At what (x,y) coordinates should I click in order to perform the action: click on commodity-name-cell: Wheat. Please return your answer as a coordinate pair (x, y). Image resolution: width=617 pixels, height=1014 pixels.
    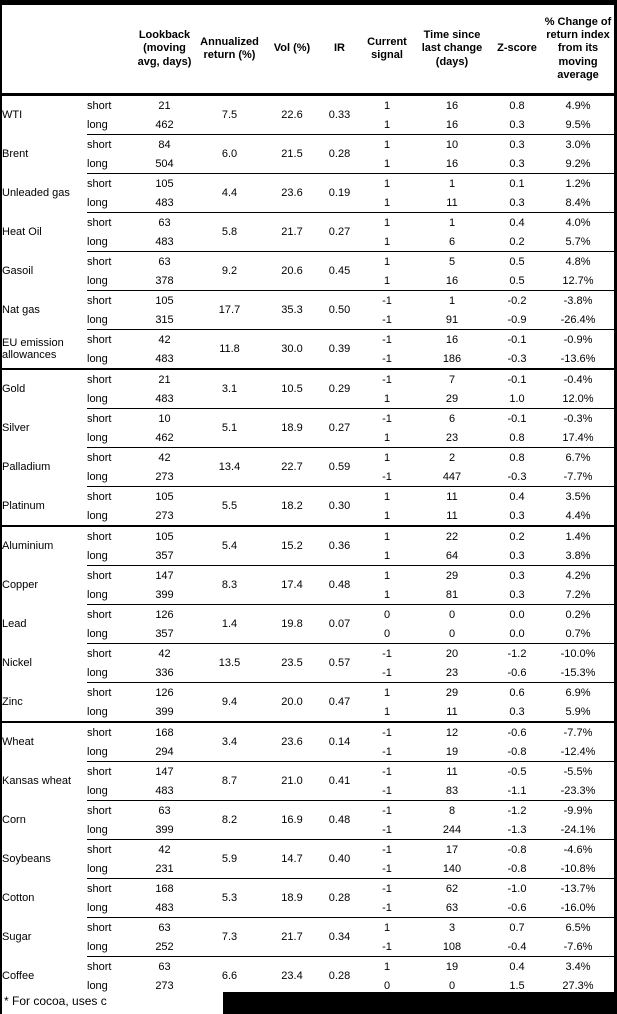
    Looking at the image, I should click on (44, 741).